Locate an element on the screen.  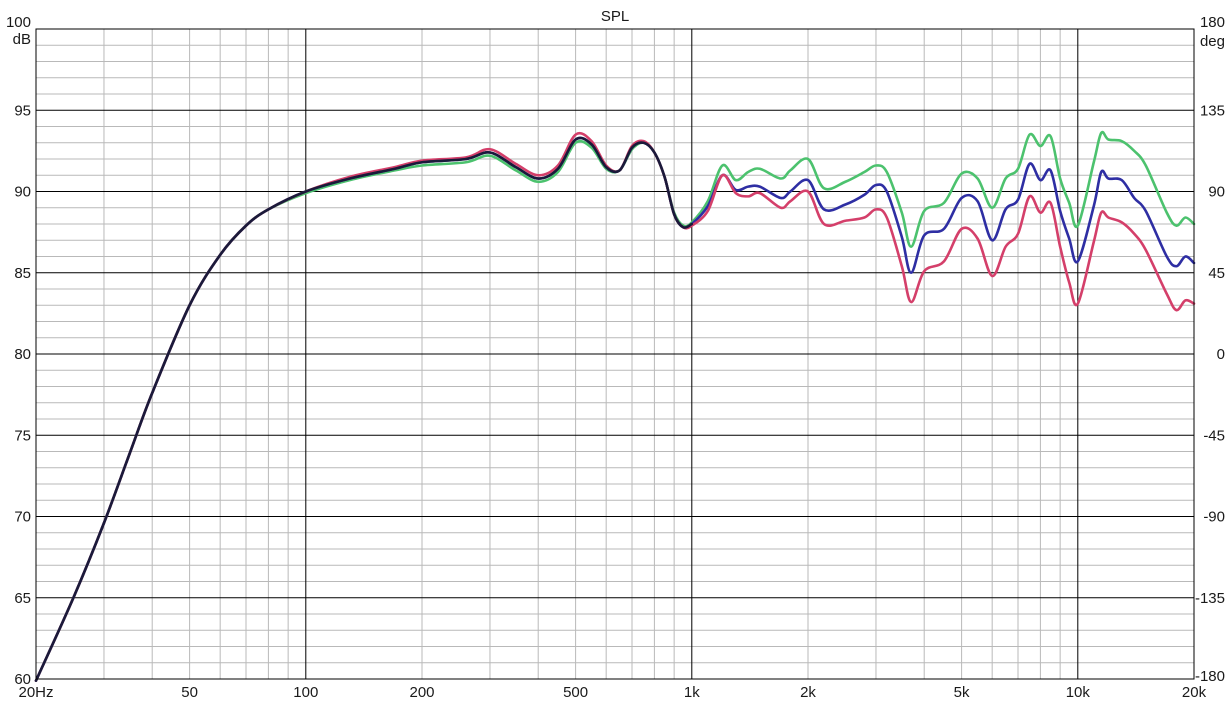
y-tick-label: 85 is located at coordinates (22, 273).